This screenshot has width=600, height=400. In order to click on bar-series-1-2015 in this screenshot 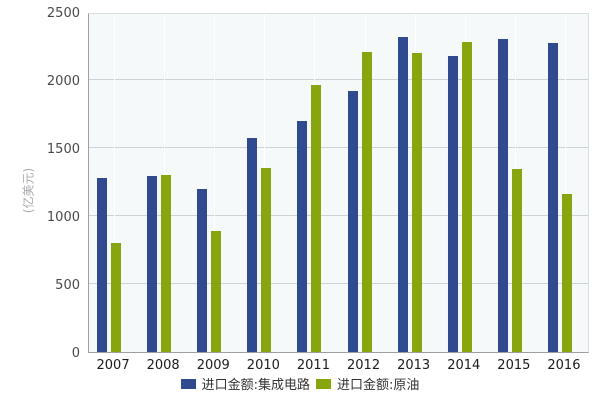, I will do `click(516, 260)`.